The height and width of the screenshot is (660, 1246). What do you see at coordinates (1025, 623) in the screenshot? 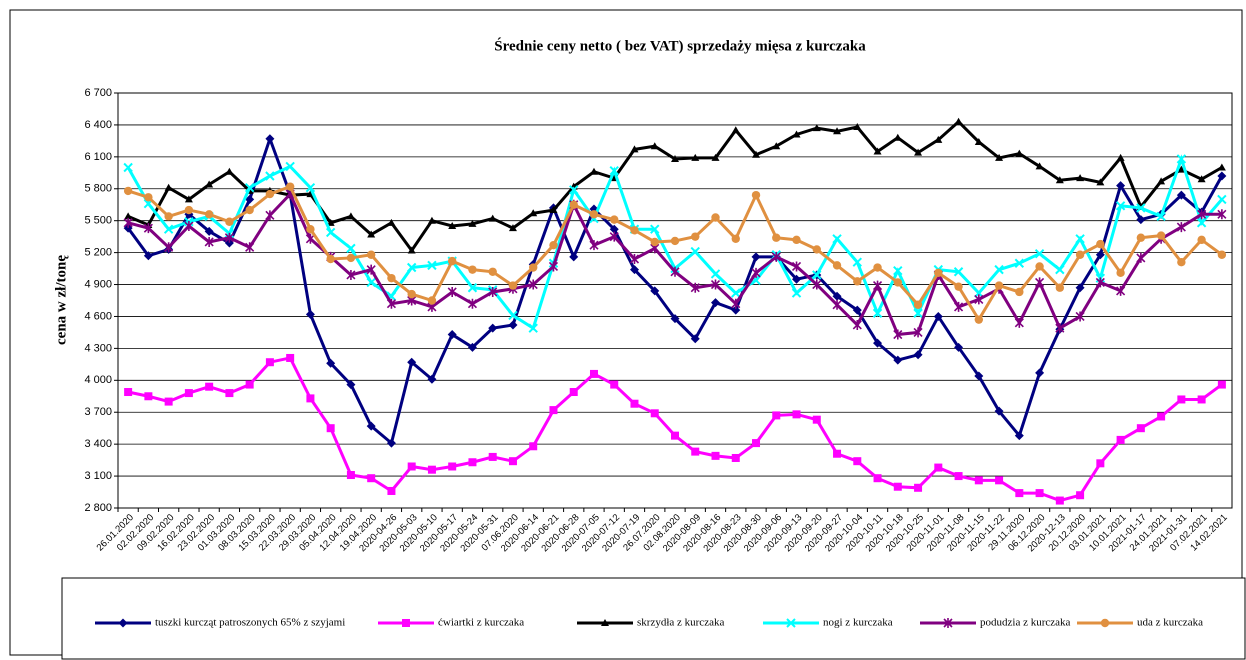
I see `legend-label: podudzia z kurczaka` at bounding box center [1025, 623].